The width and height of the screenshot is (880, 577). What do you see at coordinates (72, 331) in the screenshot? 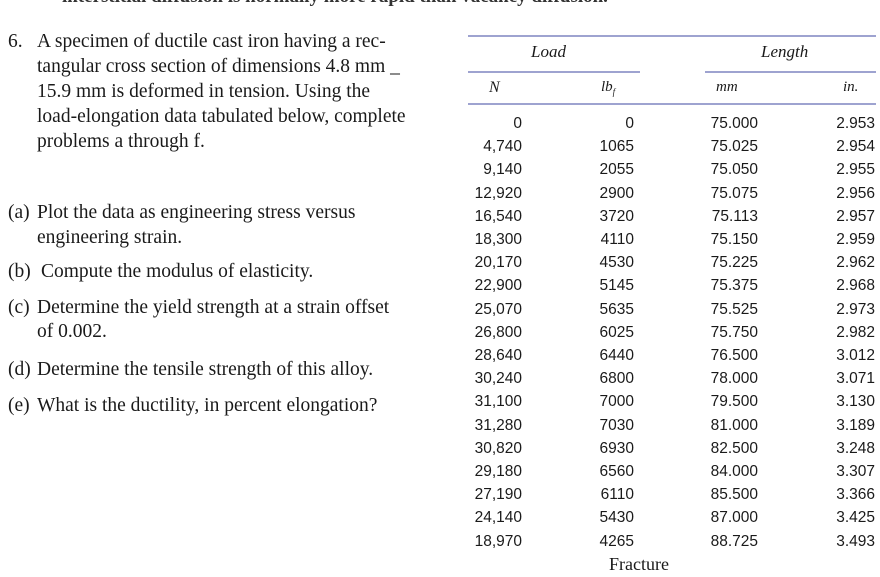
I see `part-c-text: of 0.002.` at bounding box center [72, 331].